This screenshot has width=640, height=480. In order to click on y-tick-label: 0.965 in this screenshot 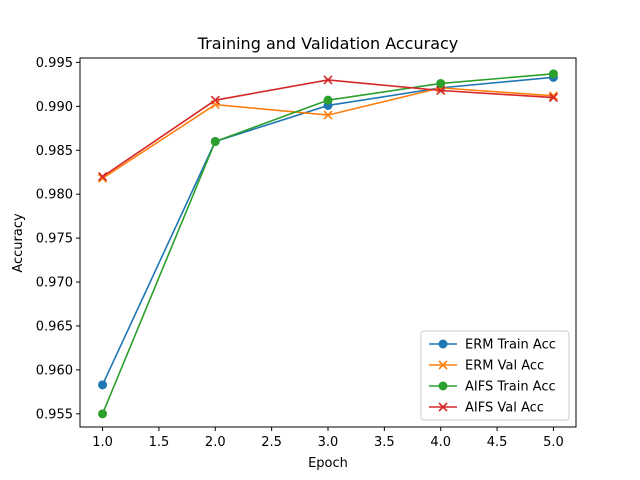, I will do `click(54, 326)`.